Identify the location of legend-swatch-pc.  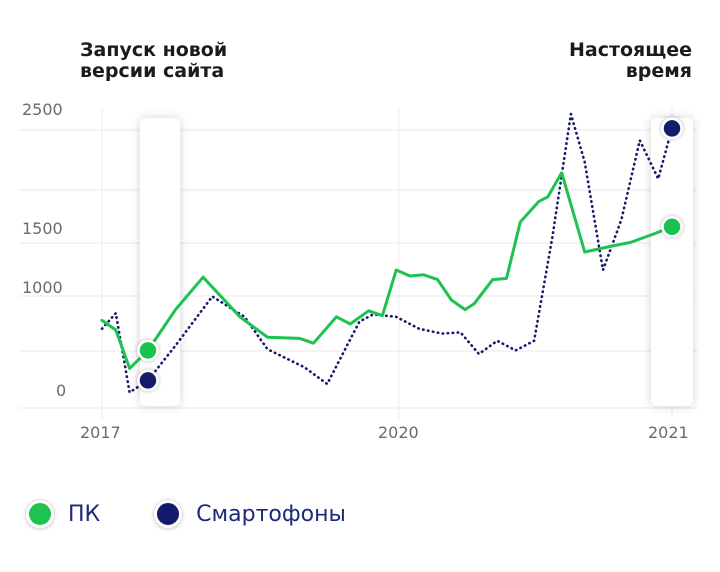
(40, 514).